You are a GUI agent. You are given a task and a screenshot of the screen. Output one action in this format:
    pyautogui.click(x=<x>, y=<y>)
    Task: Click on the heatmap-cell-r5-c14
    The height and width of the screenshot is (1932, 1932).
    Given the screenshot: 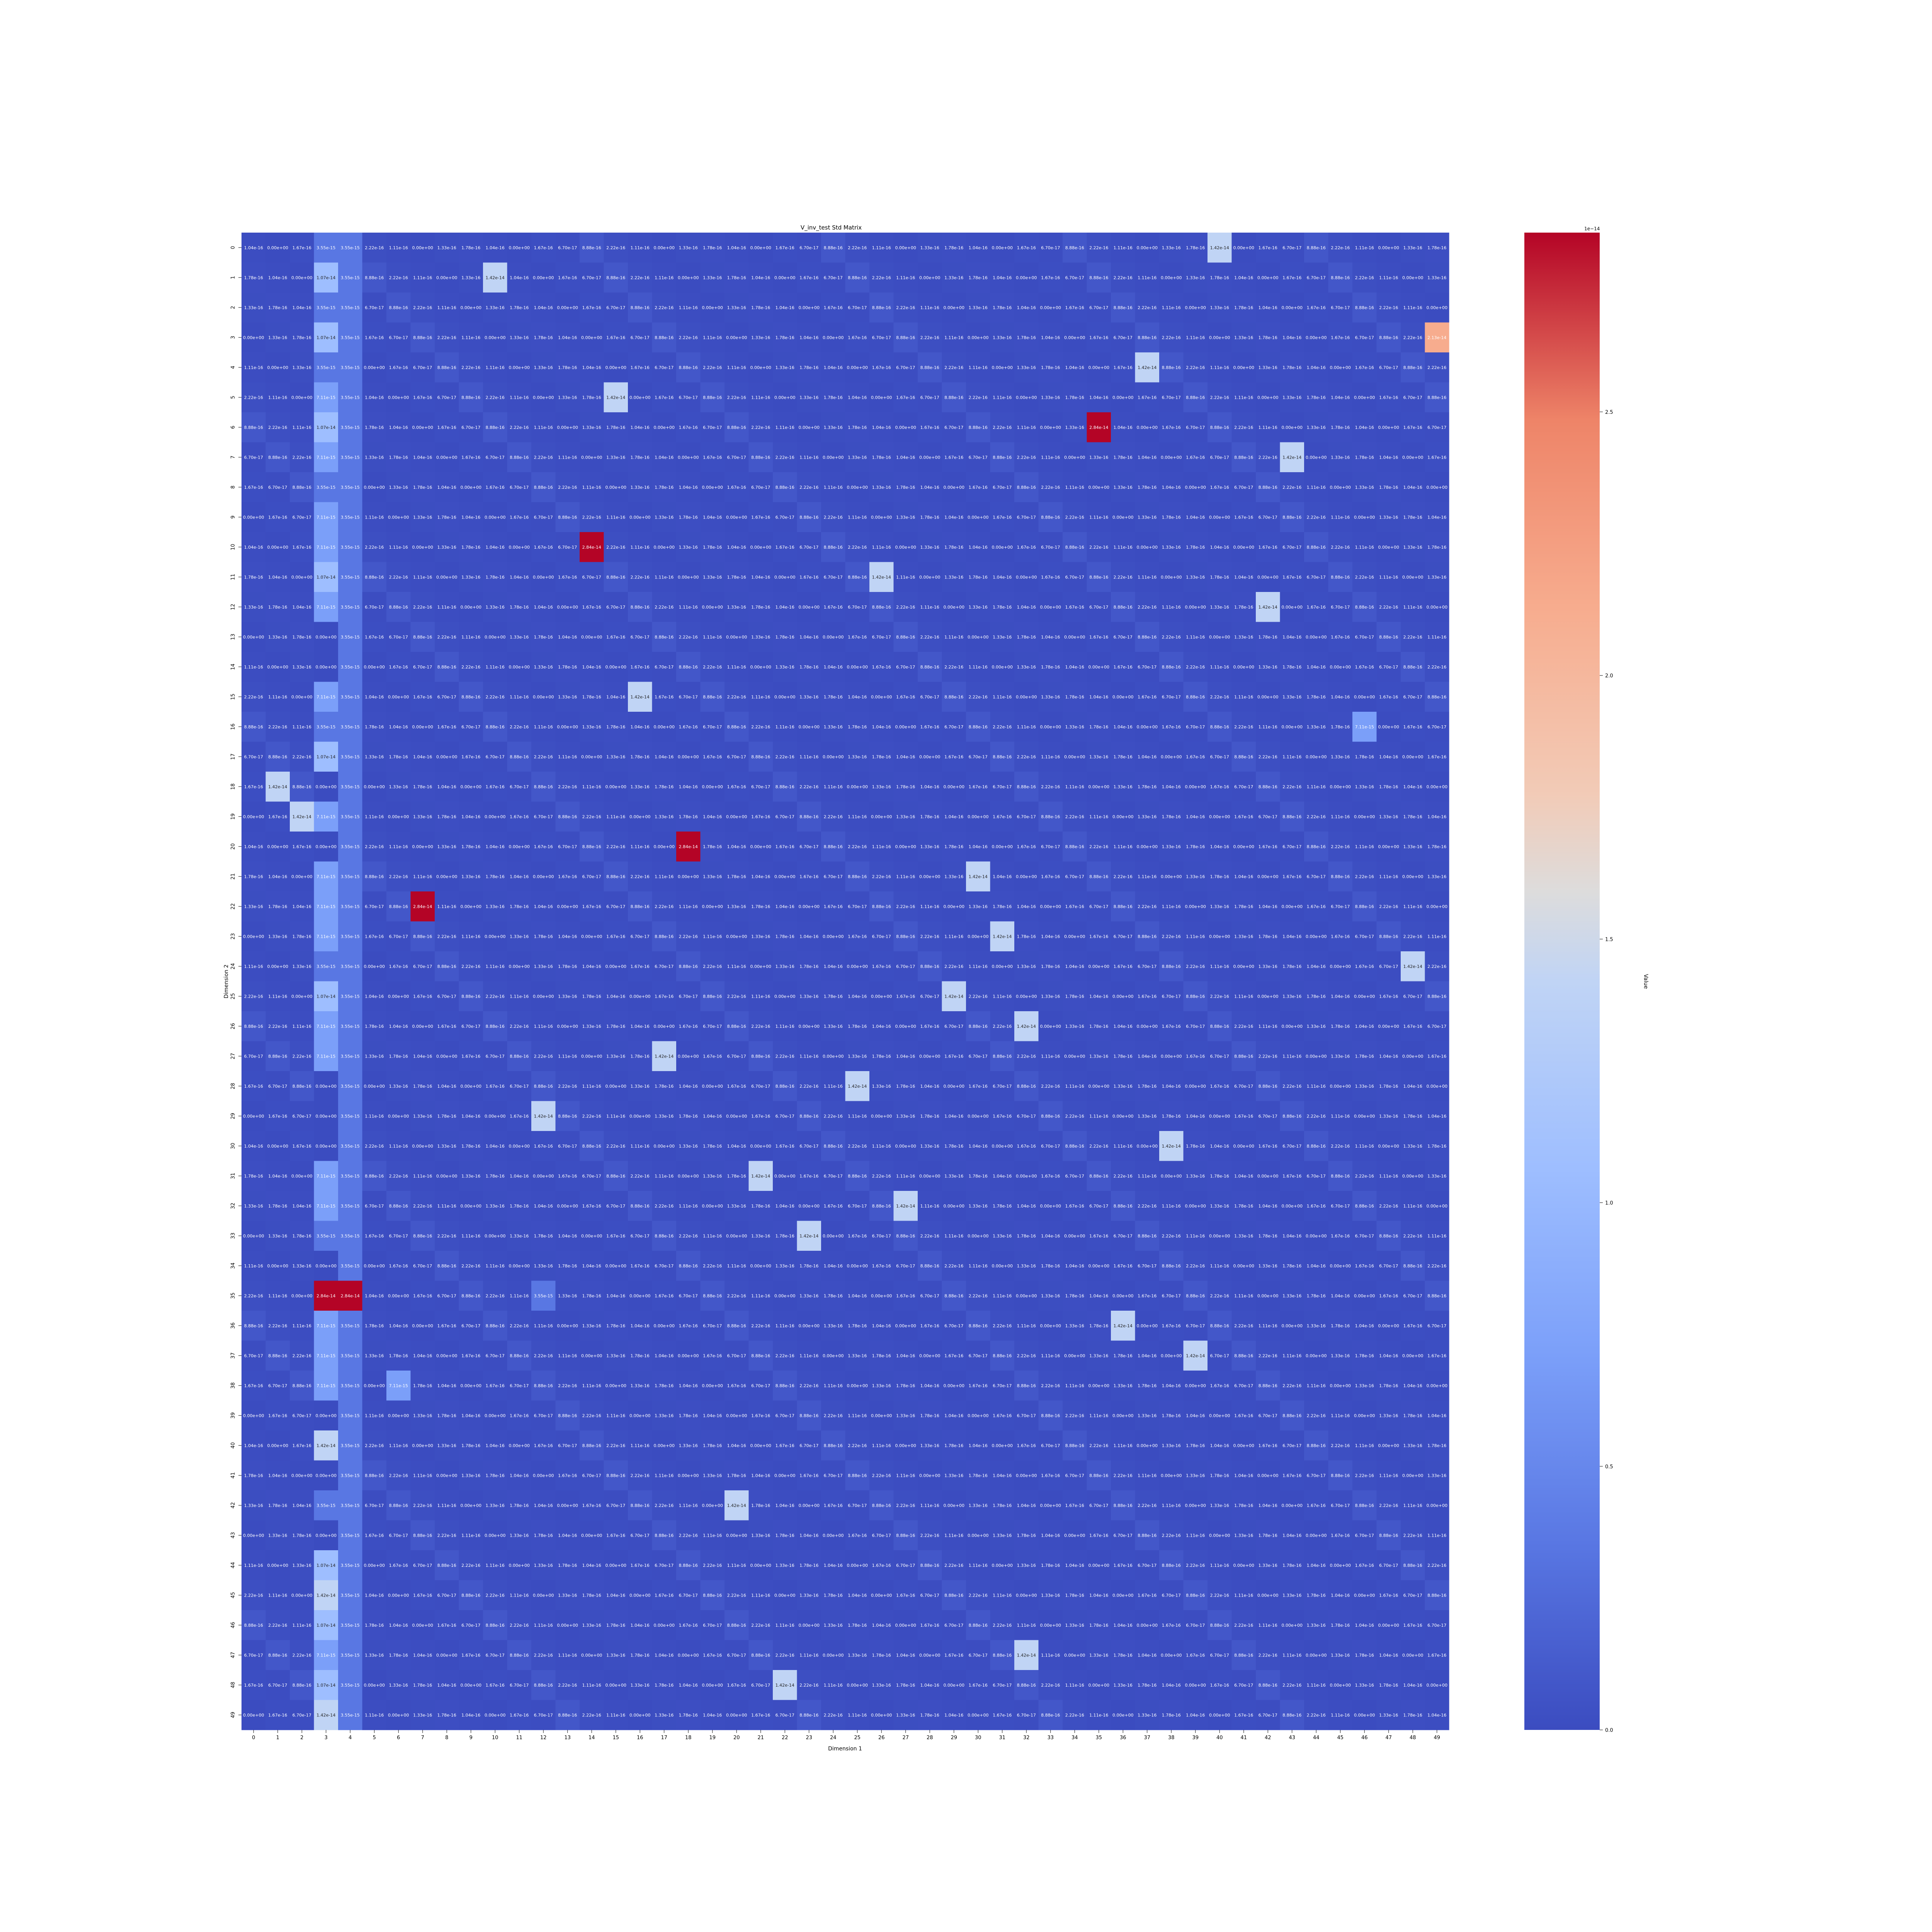 What is the action you would take?
    pyautogui.click(x=592, y=397)
    